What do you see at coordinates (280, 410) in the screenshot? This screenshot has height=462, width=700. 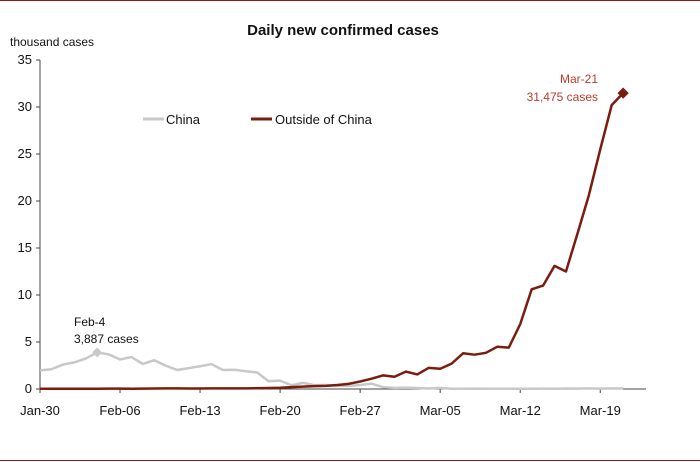 I see `x-tick-label: Feb-20` at bounding box center [280, 410].